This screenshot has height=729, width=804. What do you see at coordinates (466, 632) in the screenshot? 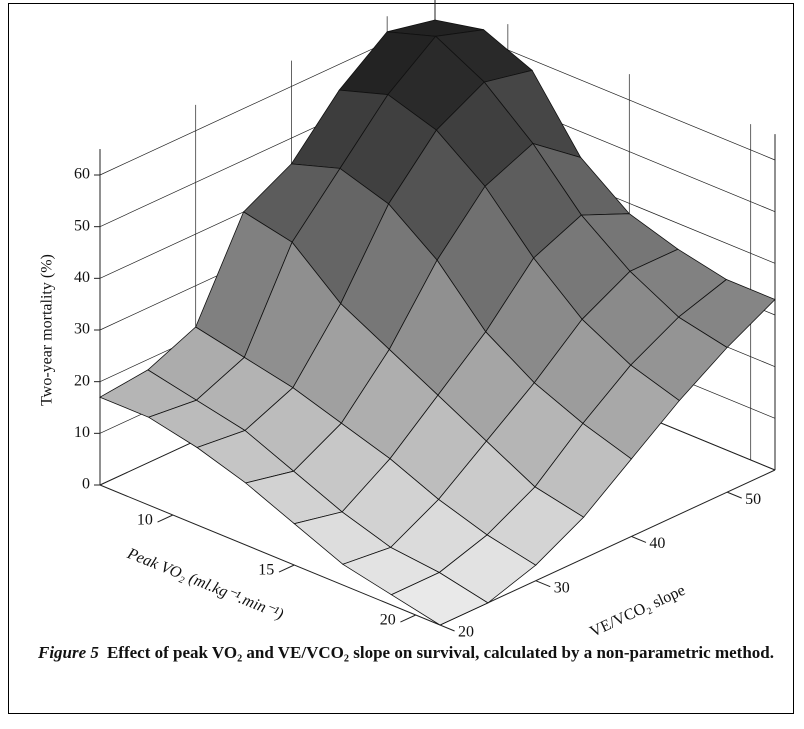
I see `y-tick-label: 20` at bounding box center [466, 632].